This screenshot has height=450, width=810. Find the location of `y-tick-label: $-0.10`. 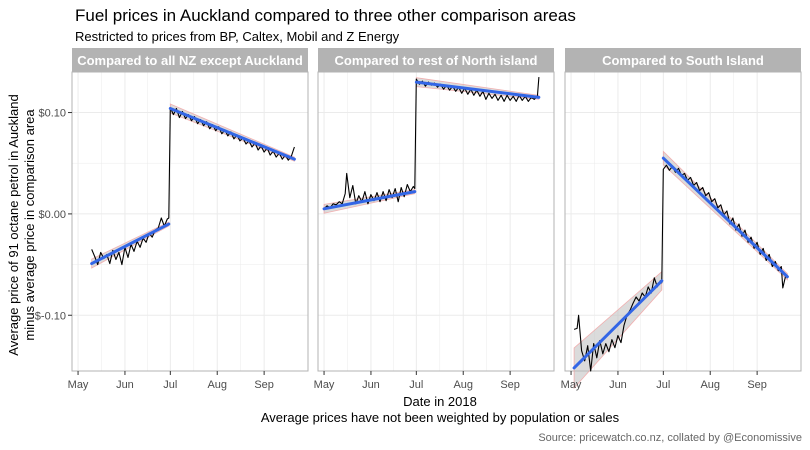

y-tick-label: $-0.10 is located at coordinates (50, 316).